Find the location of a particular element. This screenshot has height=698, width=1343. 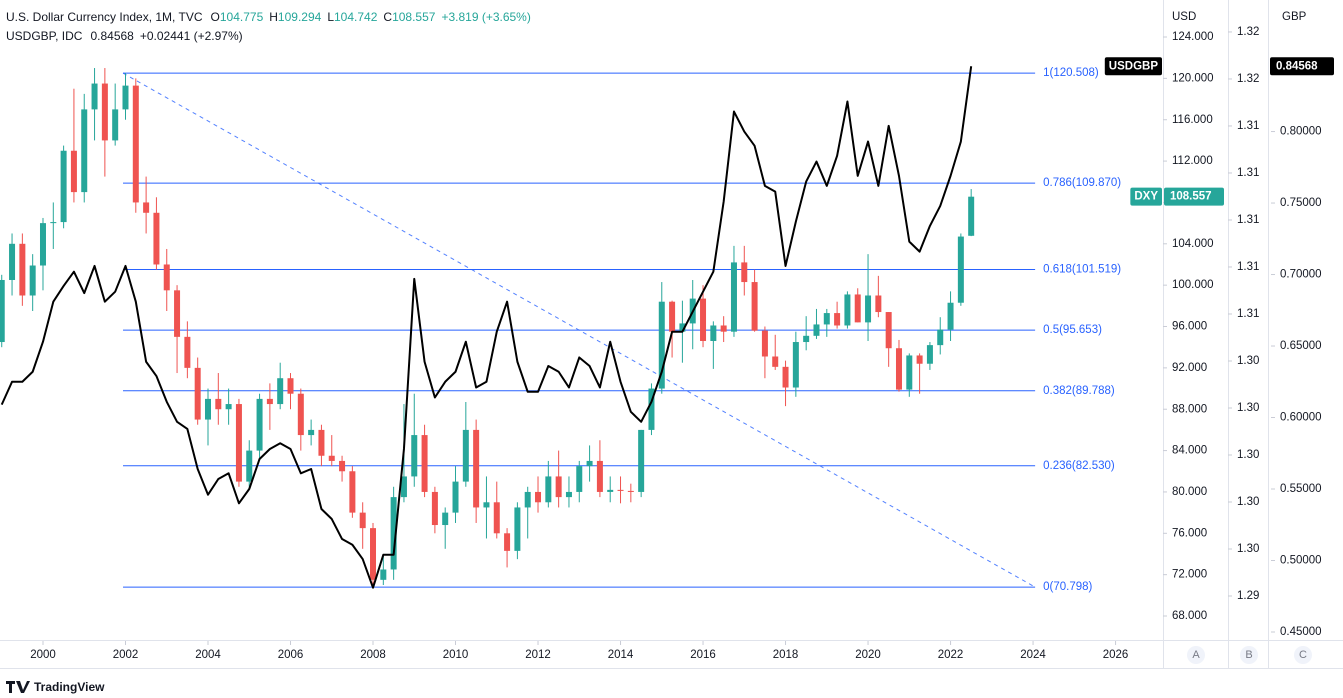

usd-tick-label: 120.000 is located at coordinates (1193, 78).